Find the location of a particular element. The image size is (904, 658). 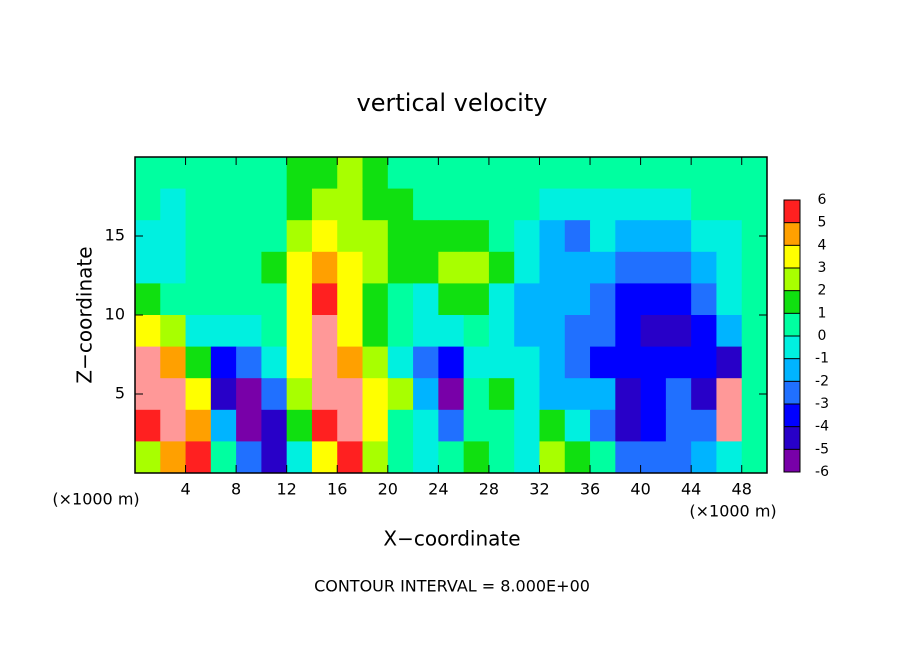

colorbar-tick-label: 0 is located at coordinates (822, 336).